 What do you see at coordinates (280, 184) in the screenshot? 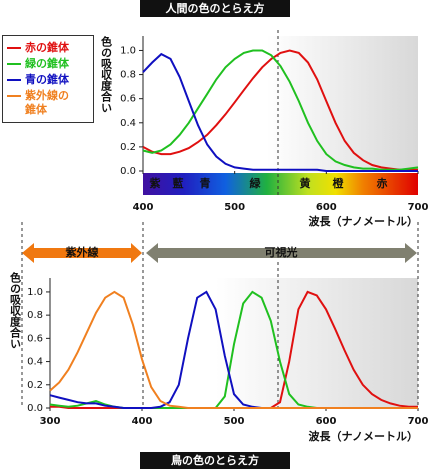
I see `spectrum-bar` at bounding box center [280, 184].